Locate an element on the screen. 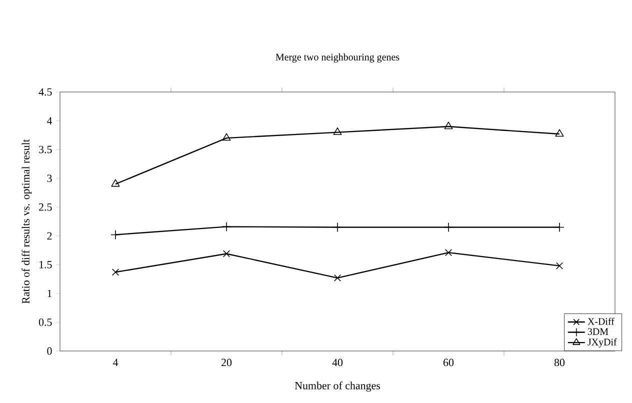  y-tick-label: 4.5 is located at coordinates (45, 92).